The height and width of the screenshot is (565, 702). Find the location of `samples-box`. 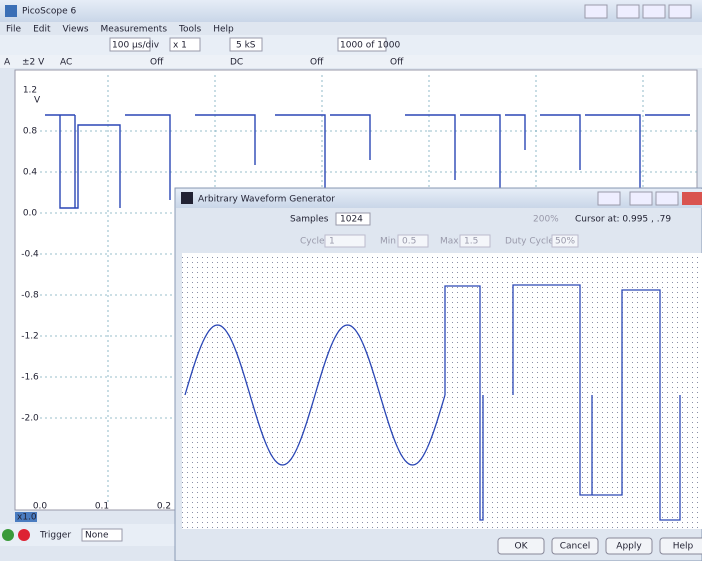

samples-box is located at coordinates (246, 44).